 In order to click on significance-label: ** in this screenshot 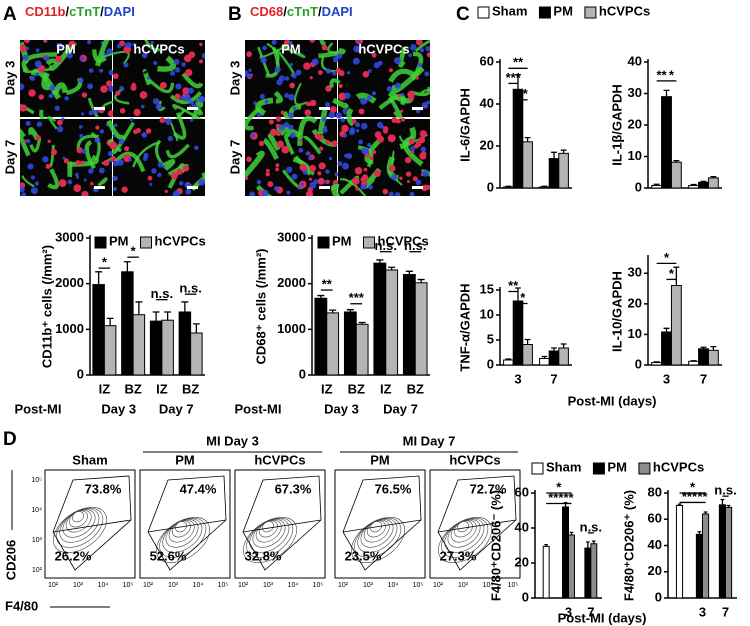, I will do `click(513, 285)`.